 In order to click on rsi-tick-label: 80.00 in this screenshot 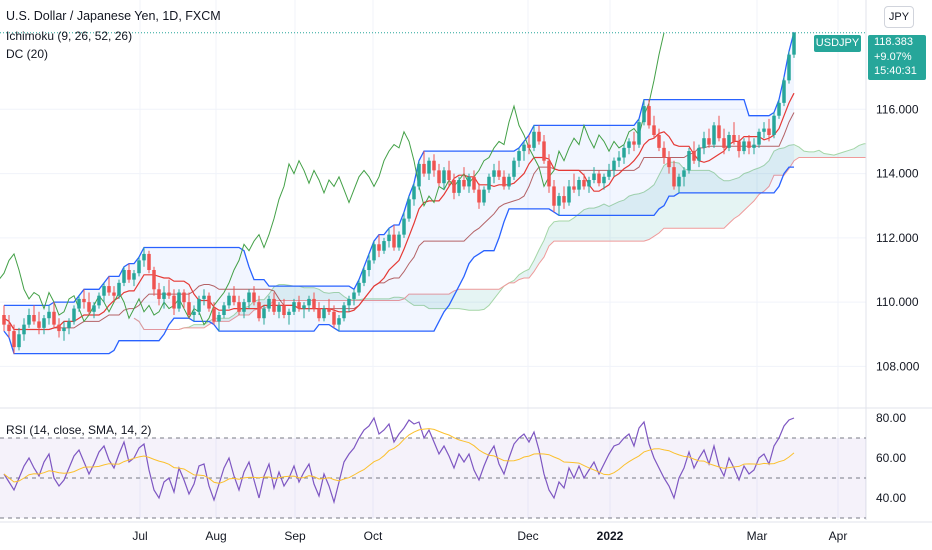, I will do `click(891, 418)`.